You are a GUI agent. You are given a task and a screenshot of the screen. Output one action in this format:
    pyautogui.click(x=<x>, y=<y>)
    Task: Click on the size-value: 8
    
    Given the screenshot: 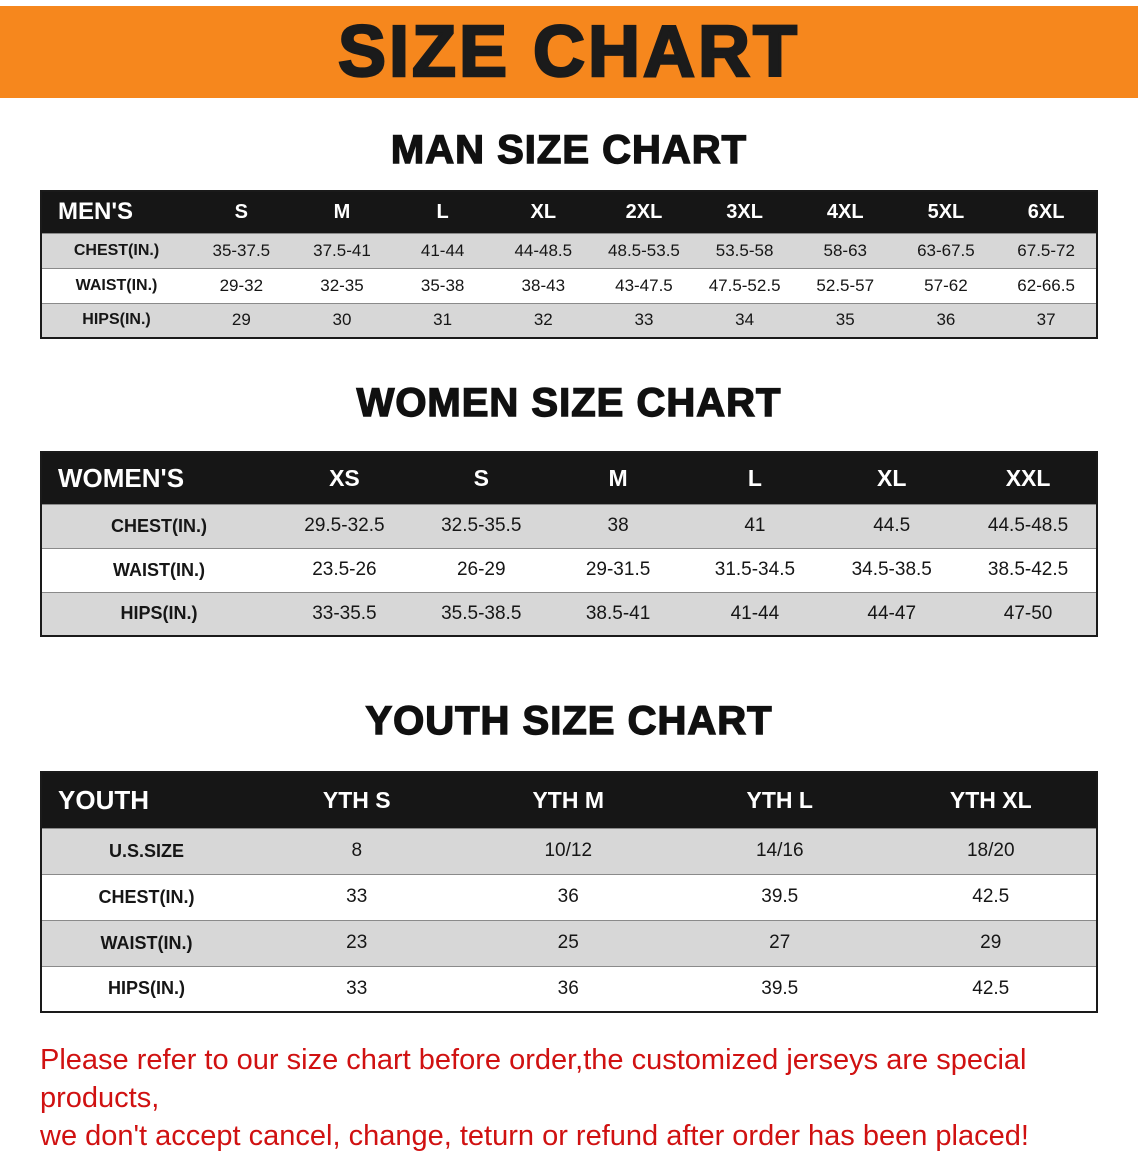 What is the action you would take?
    pyautogui.click(x=357, y=850)
    